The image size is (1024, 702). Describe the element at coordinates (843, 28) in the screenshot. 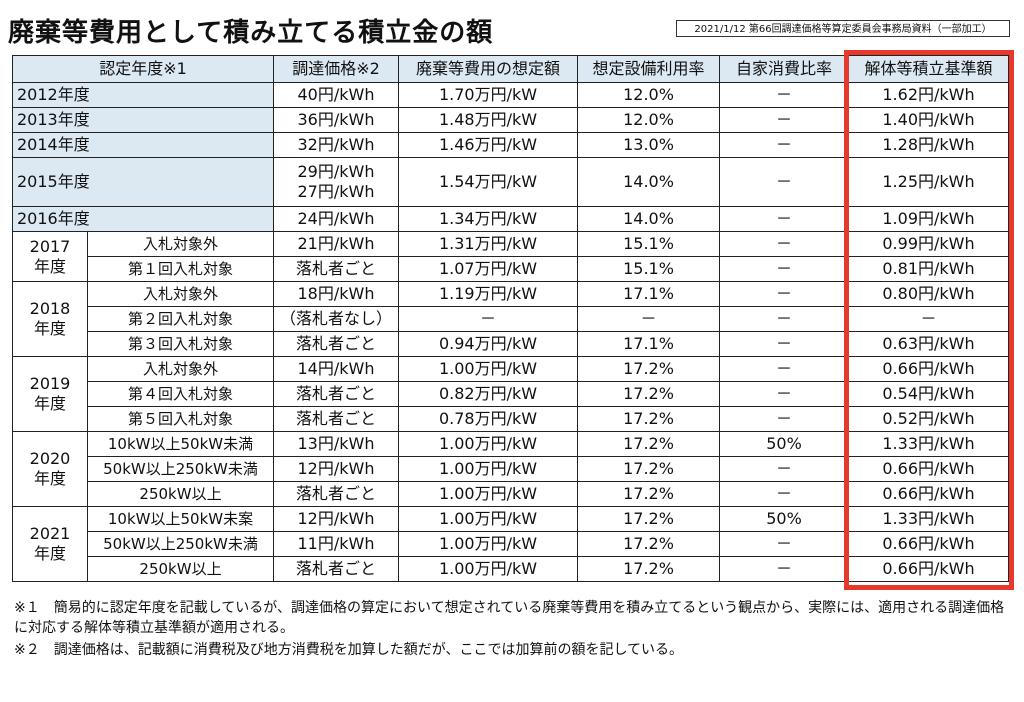

I see `source-note: 2021/1/12 第66回調達価格等算定委員会事務局資料（一部加工）` at that location.